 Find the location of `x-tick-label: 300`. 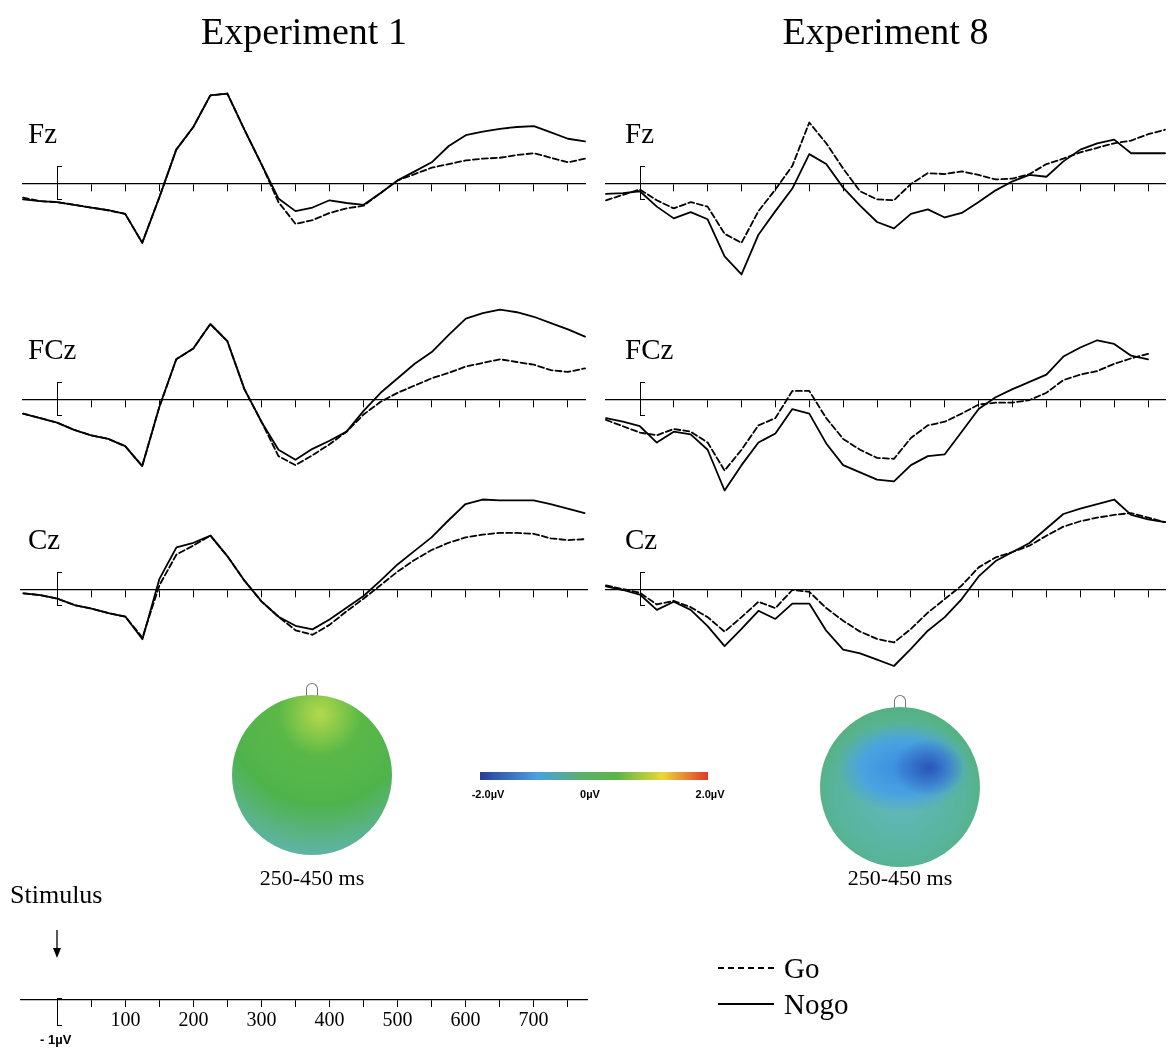

x-tick-label: 300 is located at coordinates (261, 1019).